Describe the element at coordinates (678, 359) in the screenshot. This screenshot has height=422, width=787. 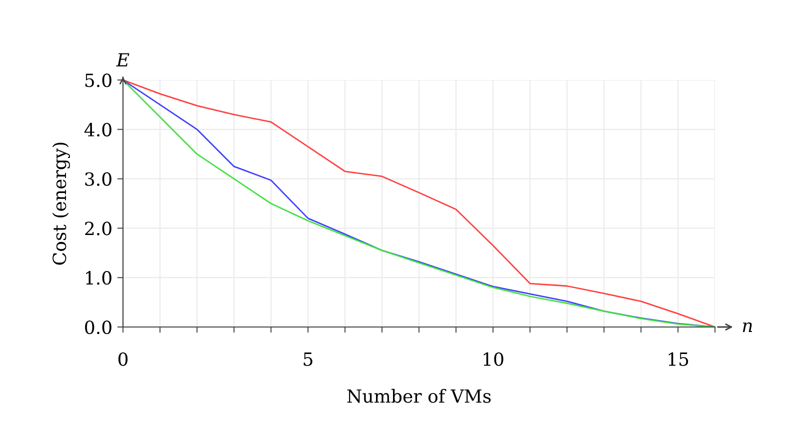
I see `x-tick-label: 15` at that location.